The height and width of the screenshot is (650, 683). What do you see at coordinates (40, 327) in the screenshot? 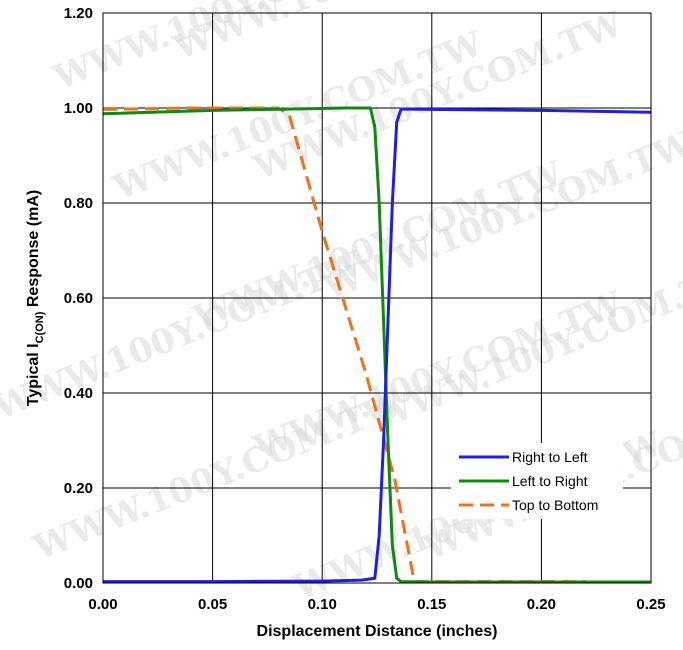
I see `y-axis-title-subscript: C(ON)` at bounding box center [40, 327].